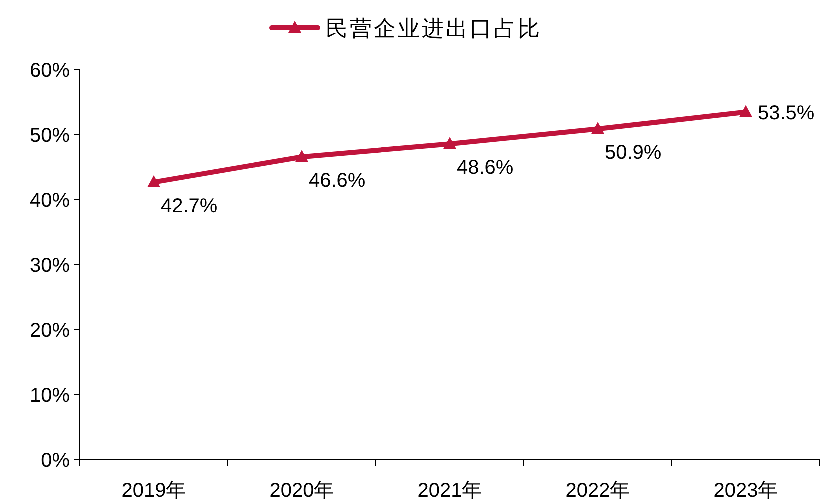 The image size is (830, 501). What do you see at coordinates (55, 461) in the screenshot?
I see `y-tick-label: 0%` at bounding box center [55, 461].